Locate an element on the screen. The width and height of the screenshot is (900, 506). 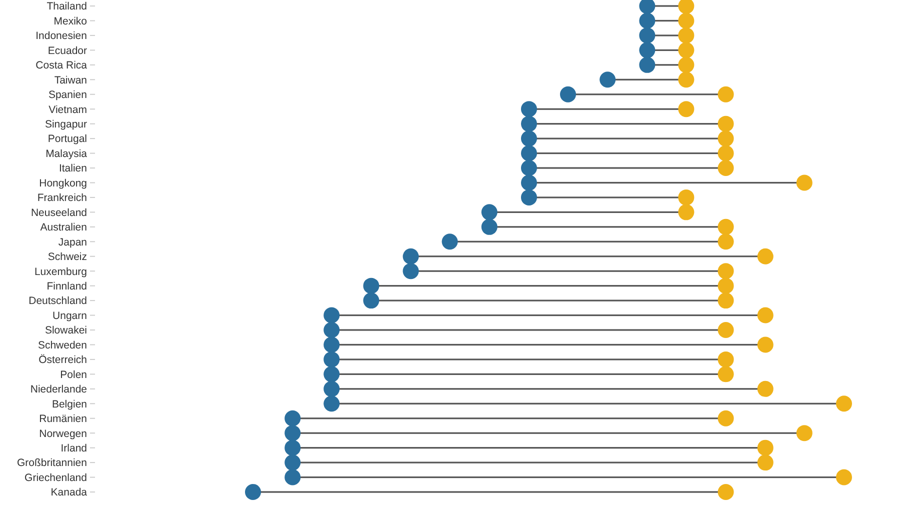
y-tick-label: Luxemburg is located at coordinates (61, 272).